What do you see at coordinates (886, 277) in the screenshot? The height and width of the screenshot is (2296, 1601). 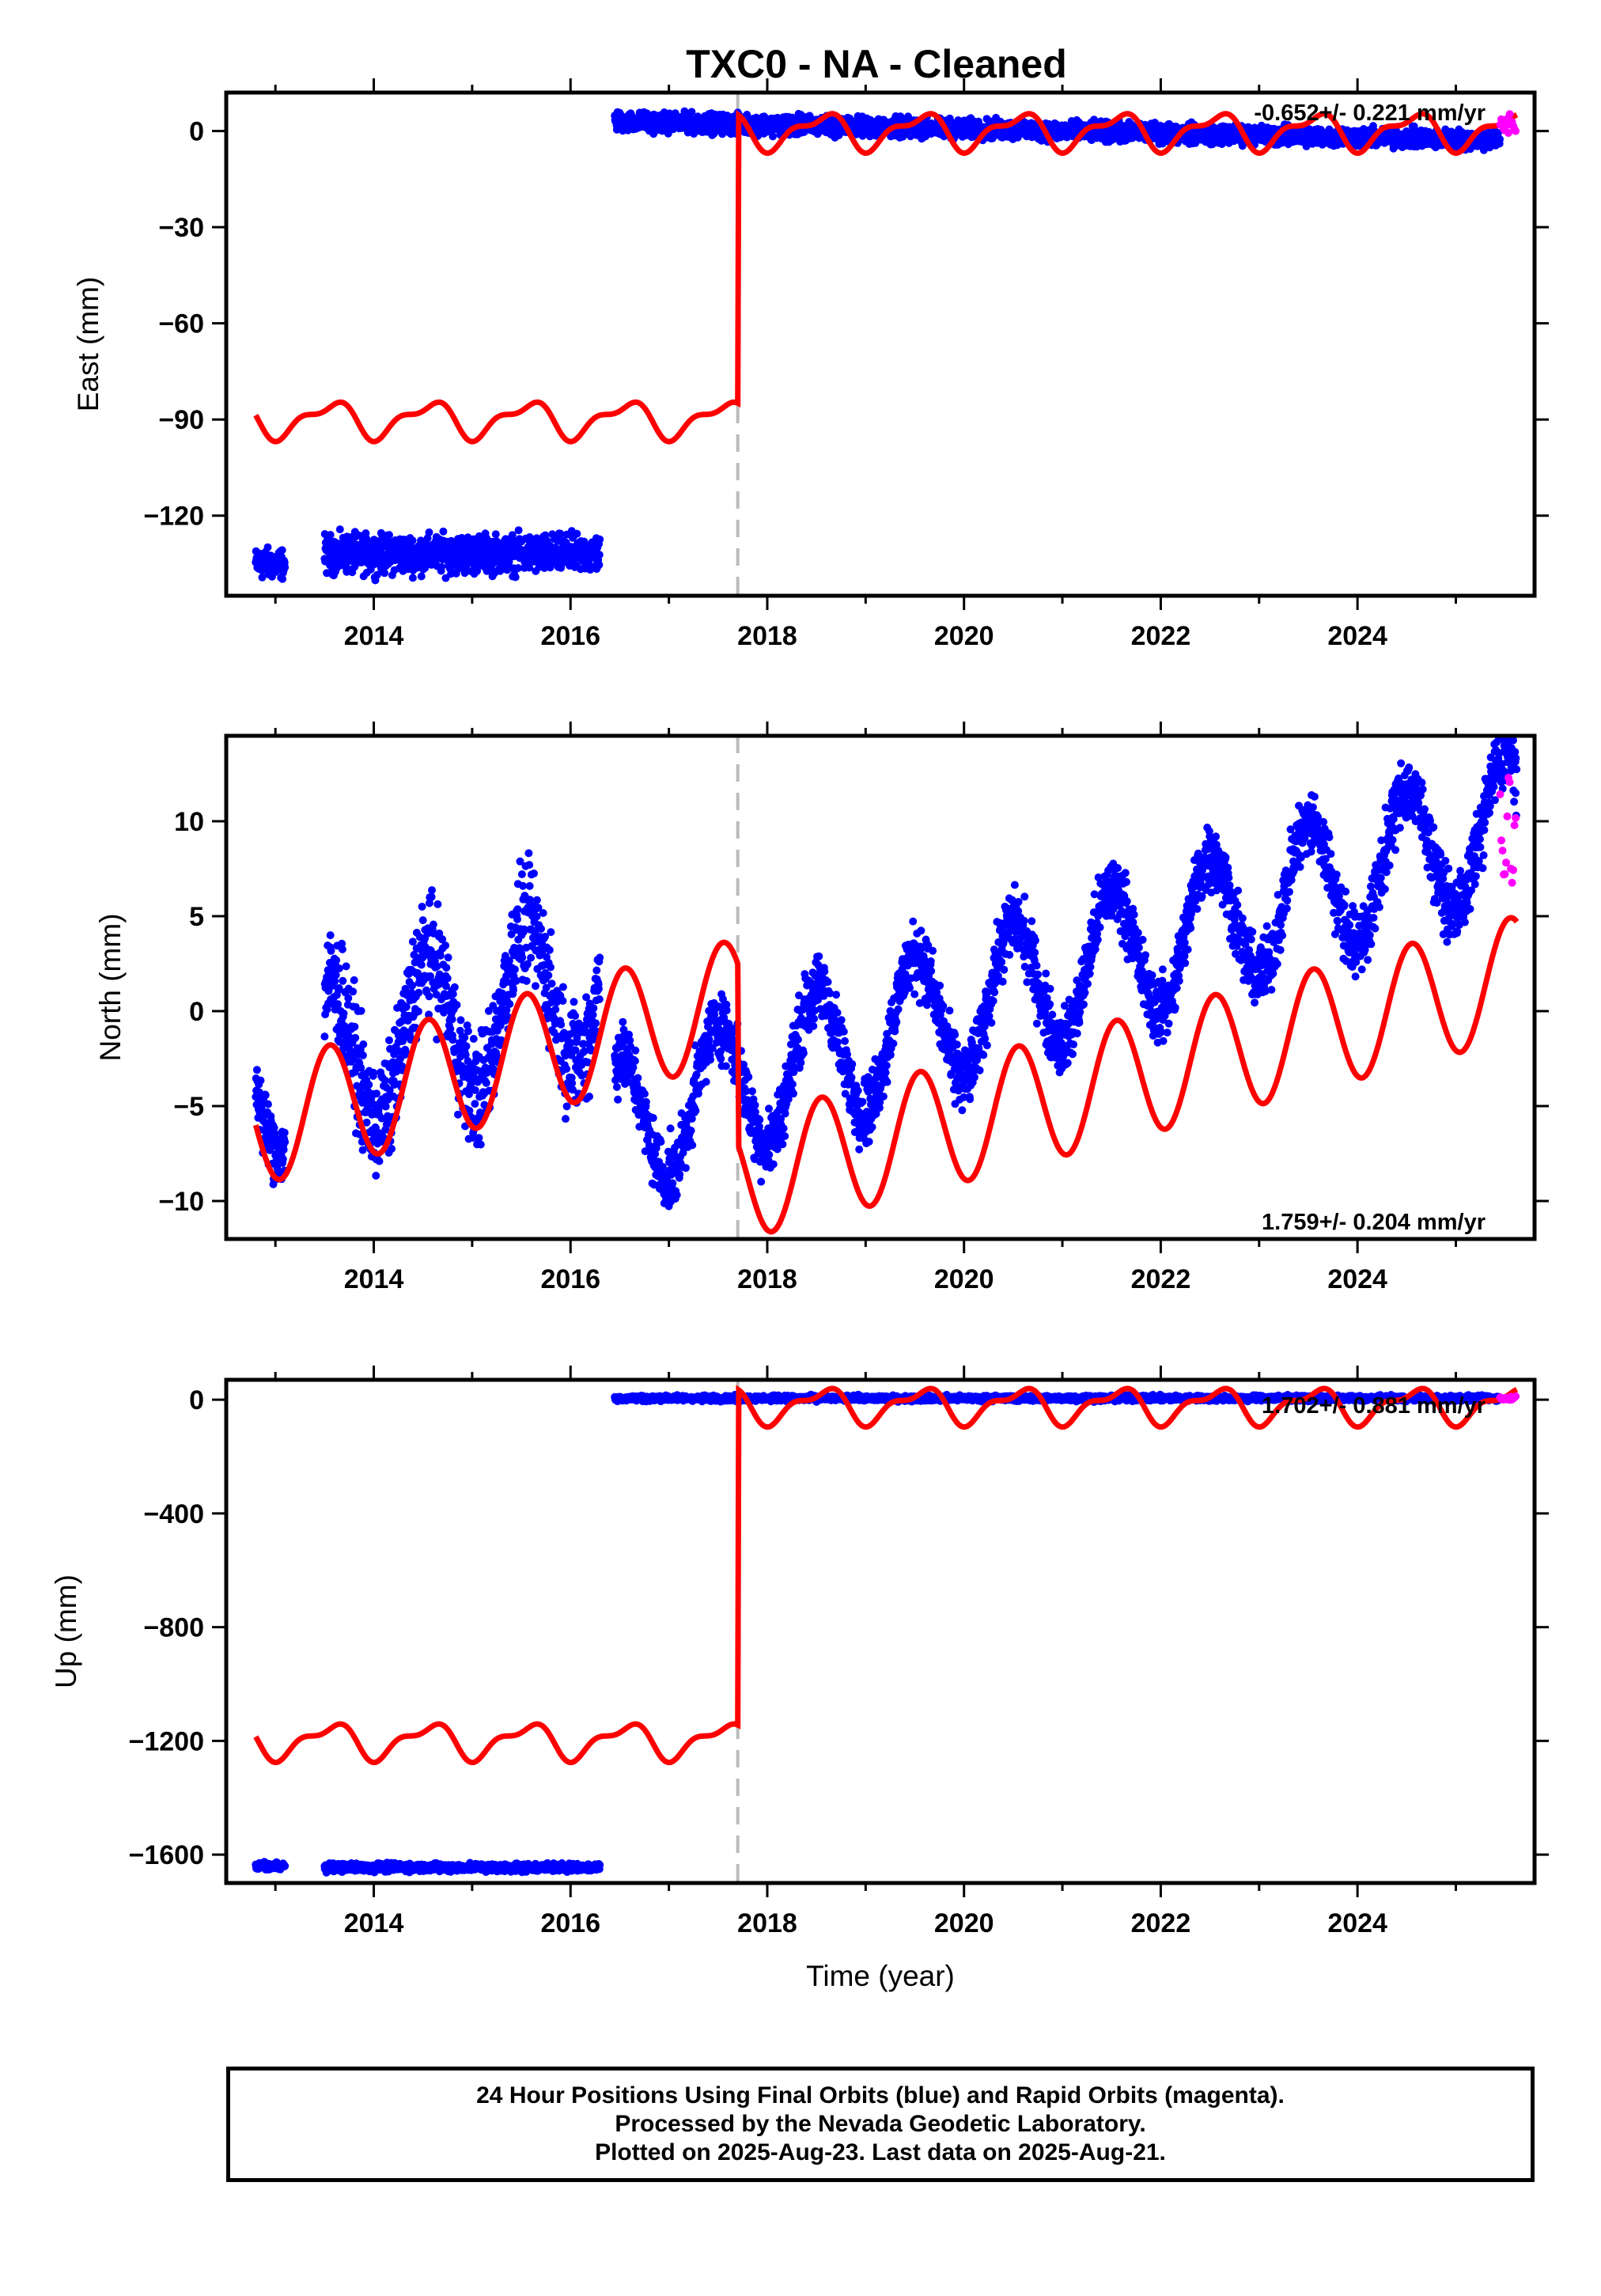 I see `seasonal-model-curve` at bounding box center [886, 277].